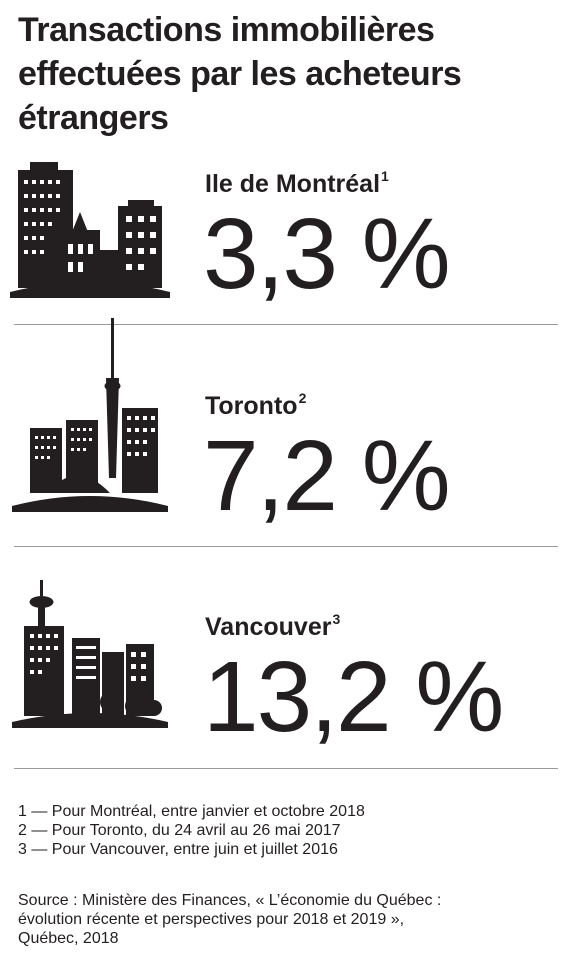 The image size is (570, 964). What do you see at coordinates (251, 406) in the screenshot?
I see `city-name: Toronto` at bounding box center [251, 406].